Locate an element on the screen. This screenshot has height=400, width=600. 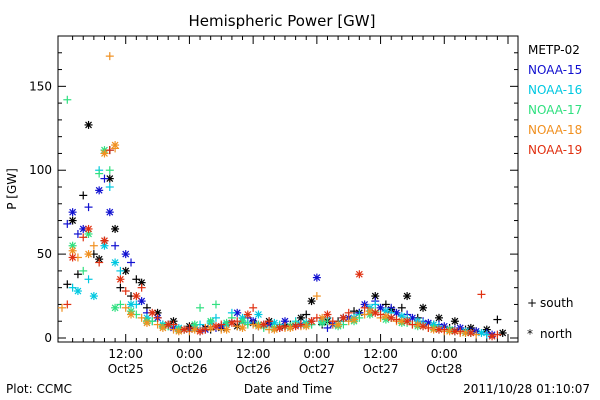
hemisphere-label: south is located at coordinates (557, 303).